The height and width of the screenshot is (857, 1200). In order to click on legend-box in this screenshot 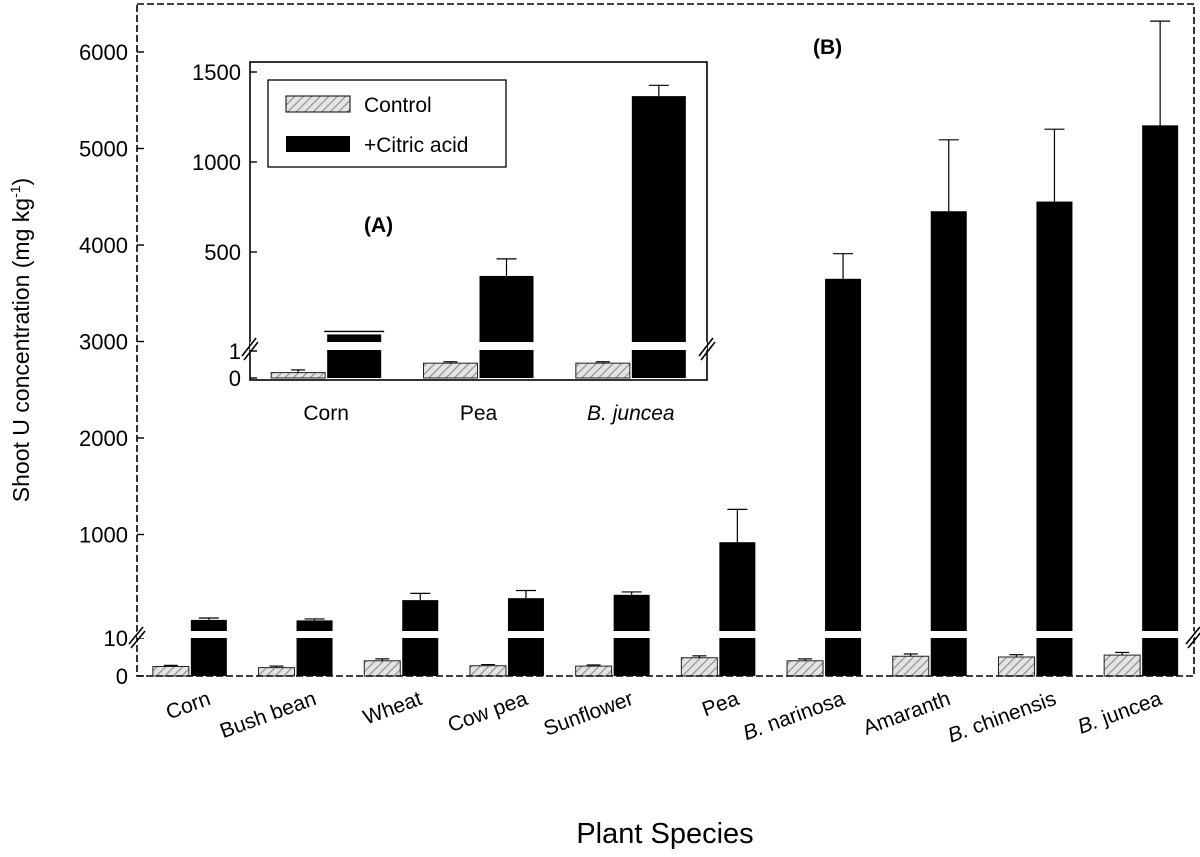, I will do `click(387, 123)`.